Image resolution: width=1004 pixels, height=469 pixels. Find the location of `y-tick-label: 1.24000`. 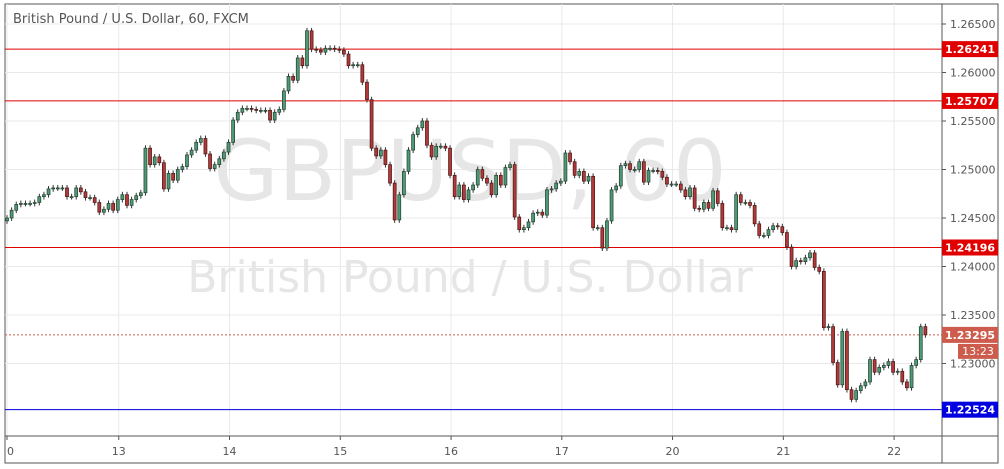

y-tick-label: 1.24000 is located at coordinates (973, 267).